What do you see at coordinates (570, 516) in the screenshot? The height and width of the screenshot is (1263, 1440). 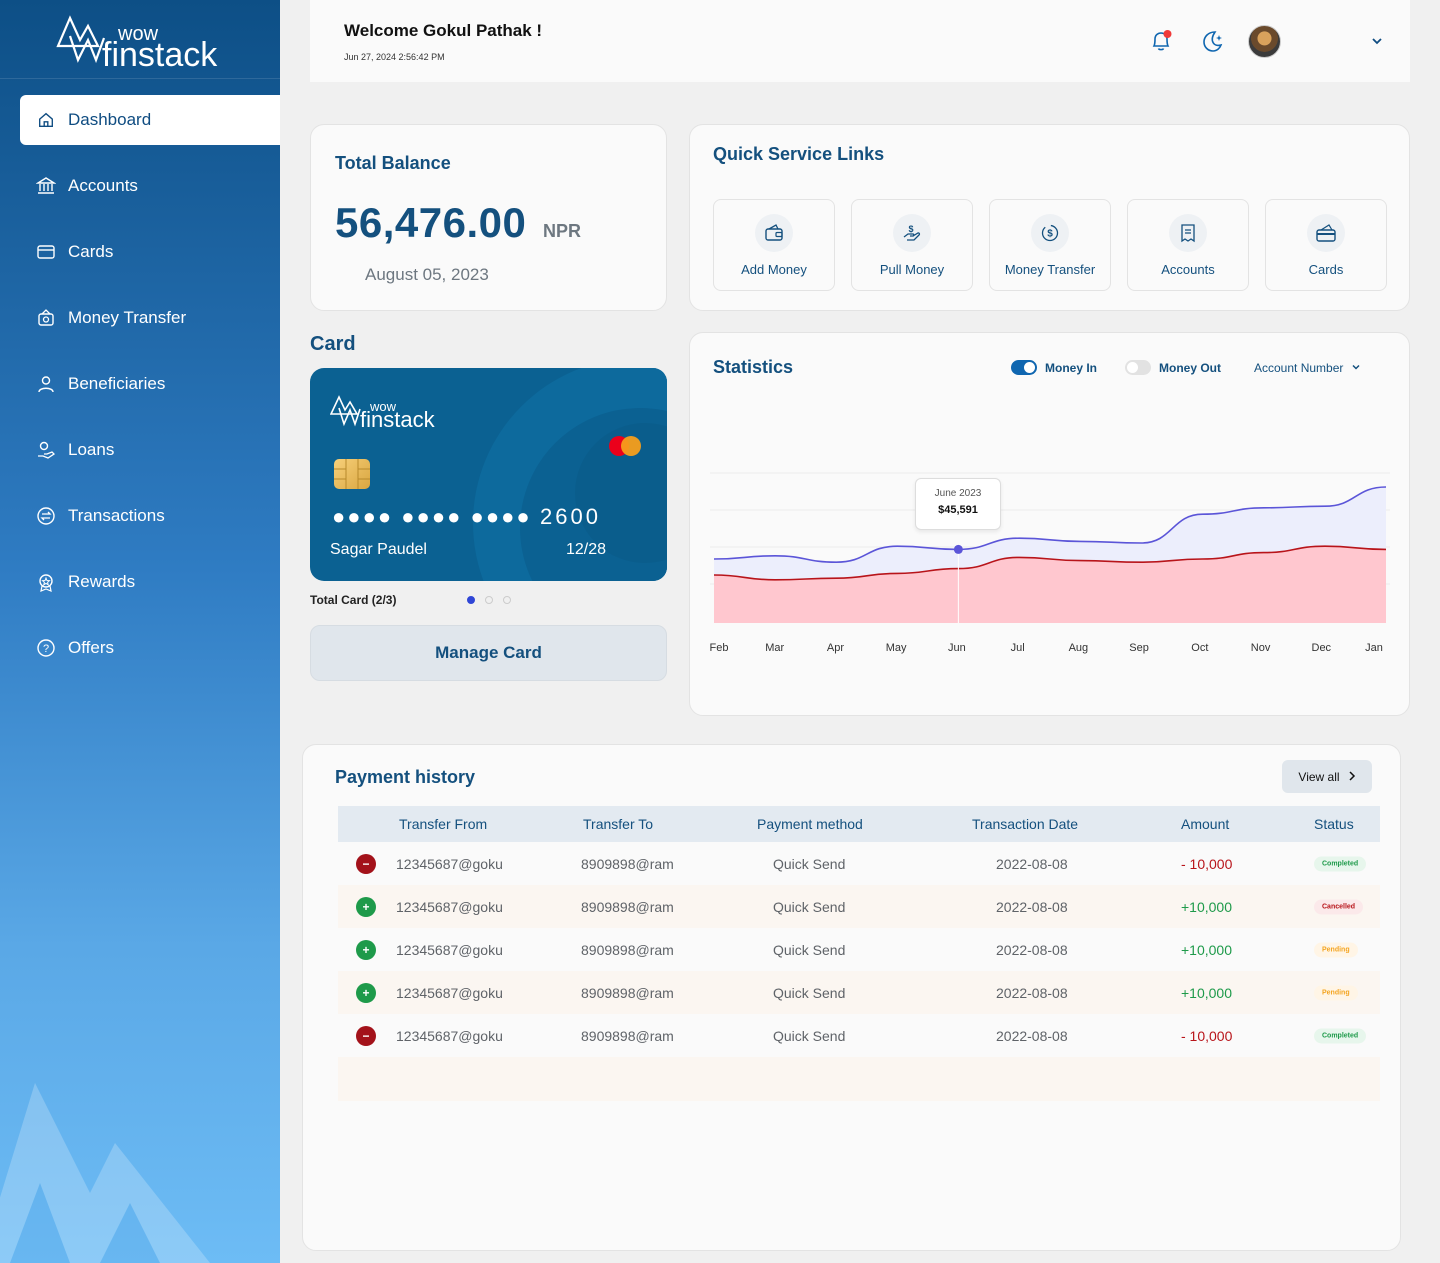 I see `card-last-four: 2600` at bounding box center [570, 516].